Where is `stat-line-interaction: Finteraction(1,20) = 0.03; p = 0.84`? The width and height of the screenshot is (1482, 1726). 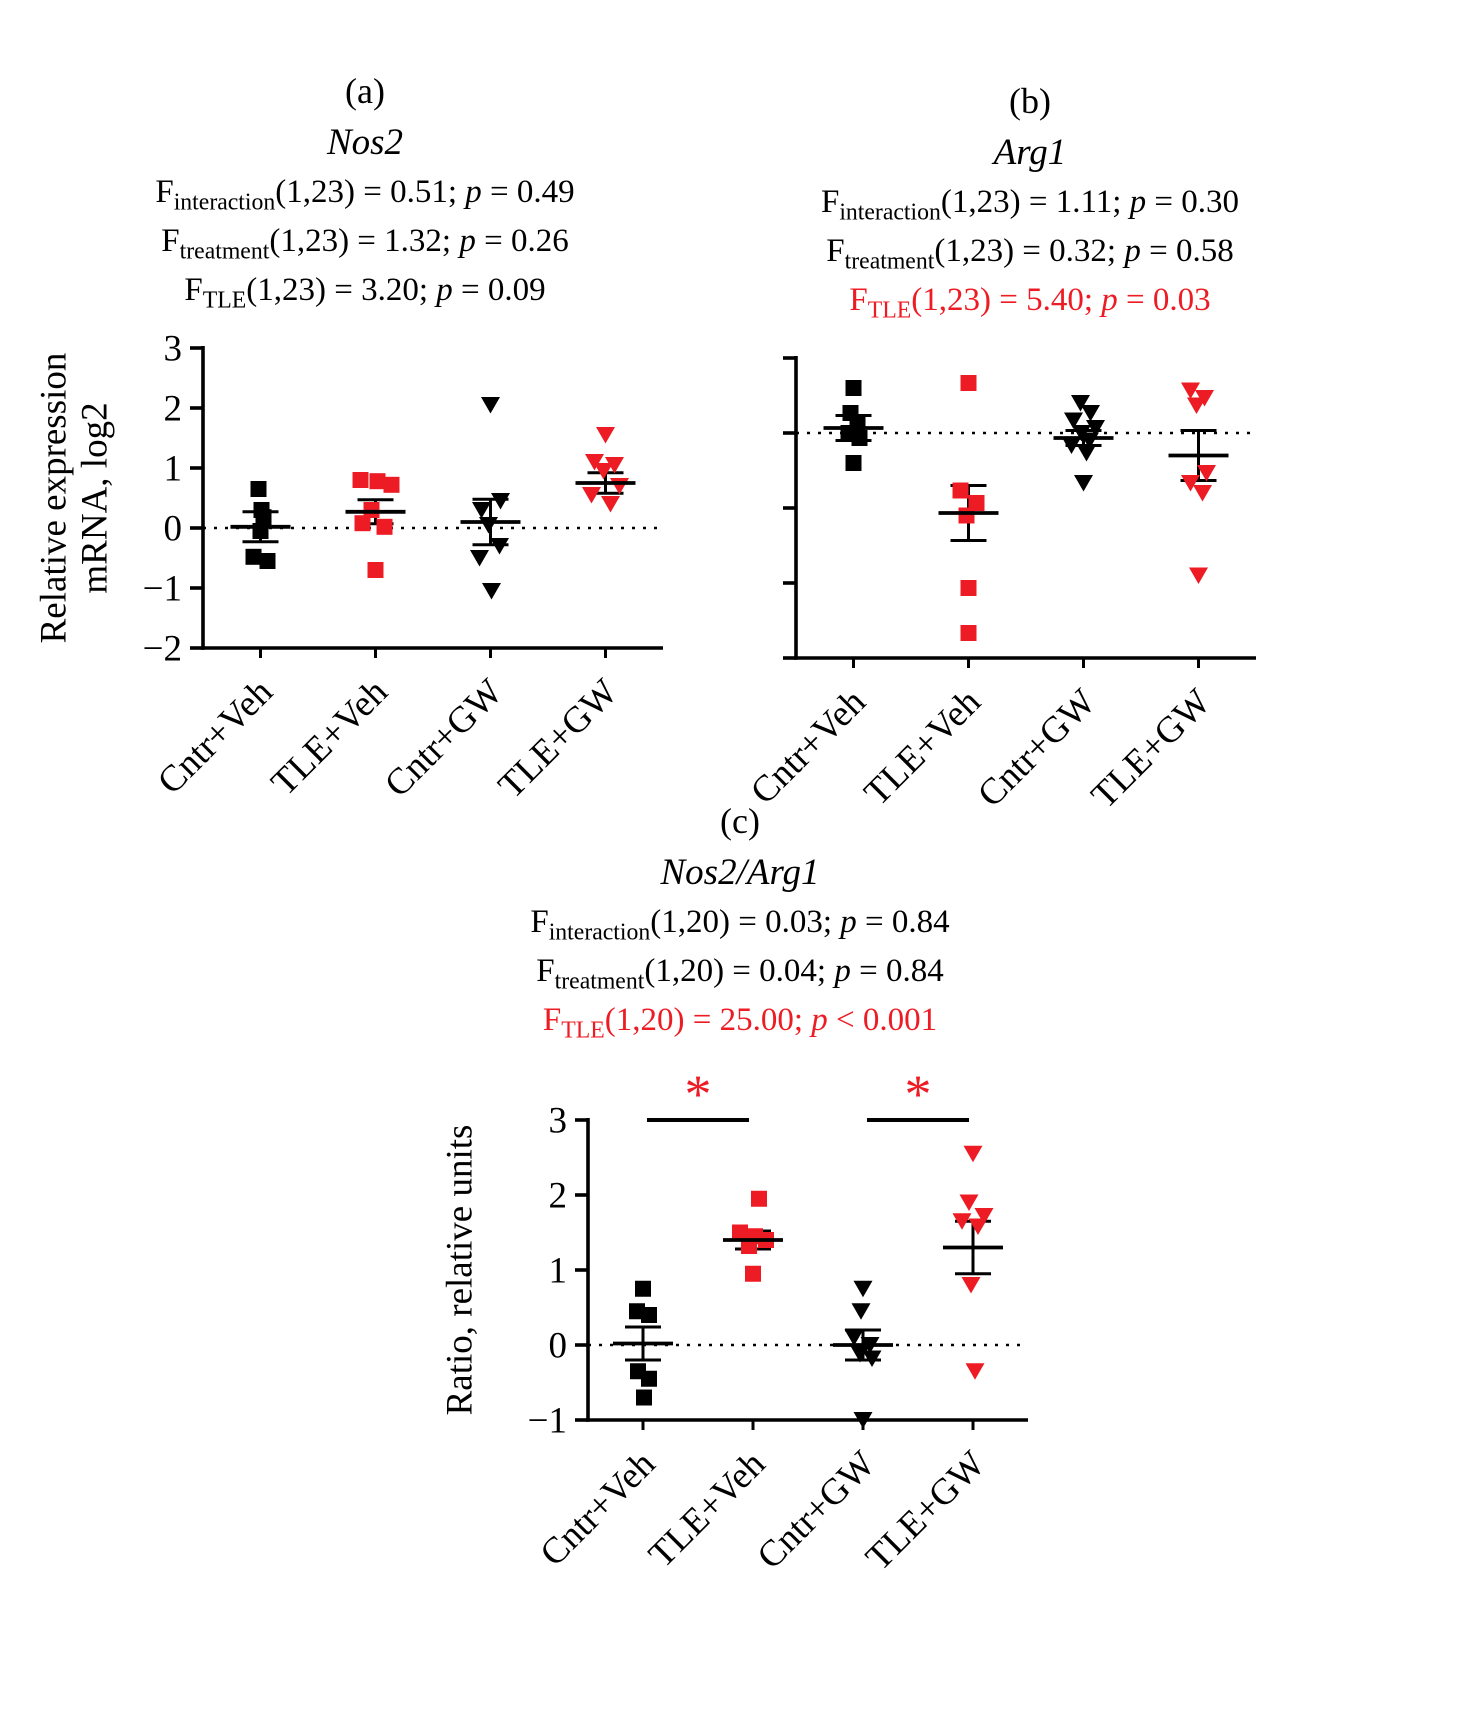
stat-line-interaction: Finteraction(1,20) = 0.03; p = 0.84 is located at coordinates (740, 924).